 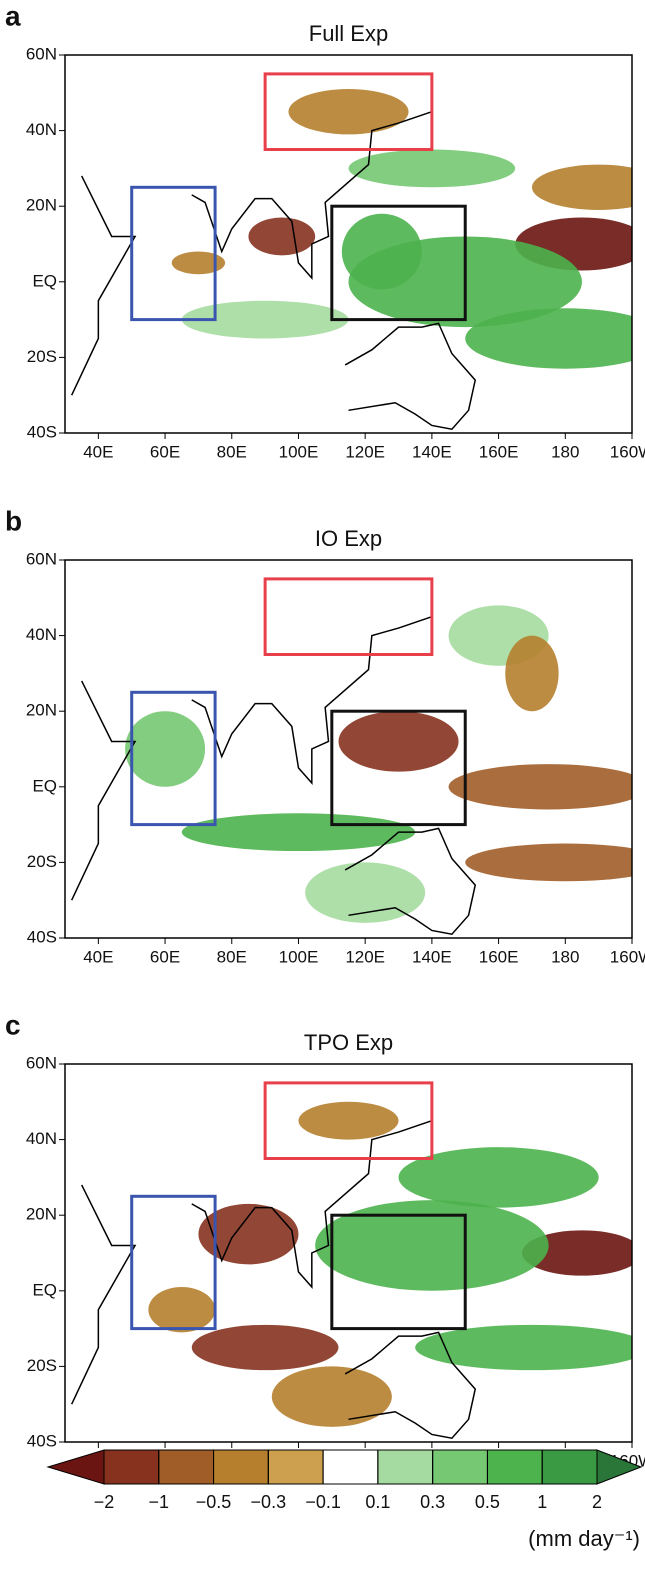 What do you see at coordinates (13, 520) in the screenshot?
I see `panel-label: b` at bounding box center [13, 520].